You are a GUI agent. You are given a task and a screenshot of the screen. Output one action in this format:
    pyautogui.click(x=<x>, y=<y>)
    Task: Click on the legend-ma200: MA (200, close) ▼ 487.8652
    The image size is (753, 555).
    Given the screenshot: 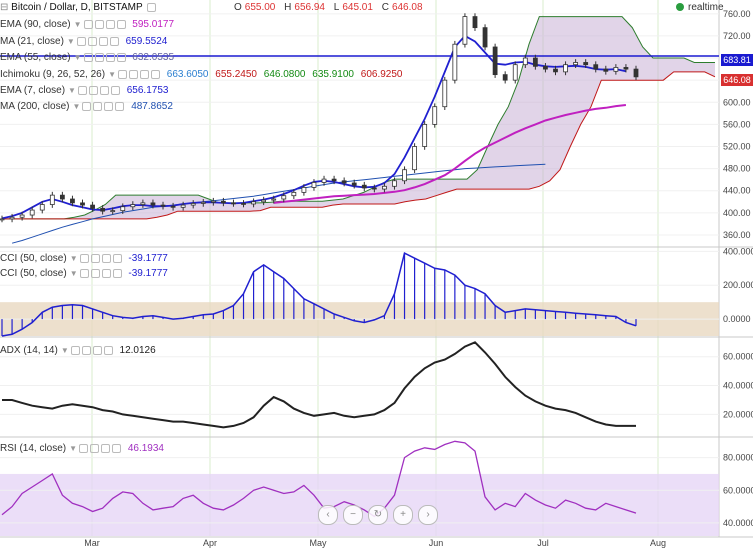 What is the action you would take?
    pyautogui.click(x=86, y=107)
    